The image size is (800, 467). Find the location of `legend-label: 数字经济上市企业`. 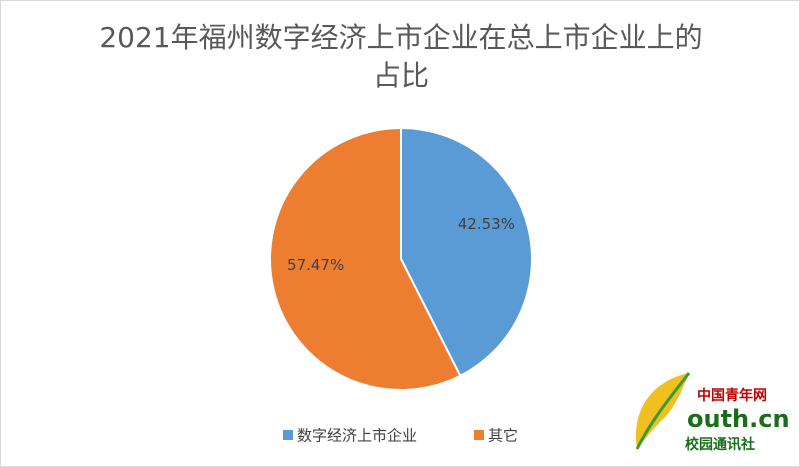

legend-label: 数字经济上市企业 is located at coordinates (357, 436).